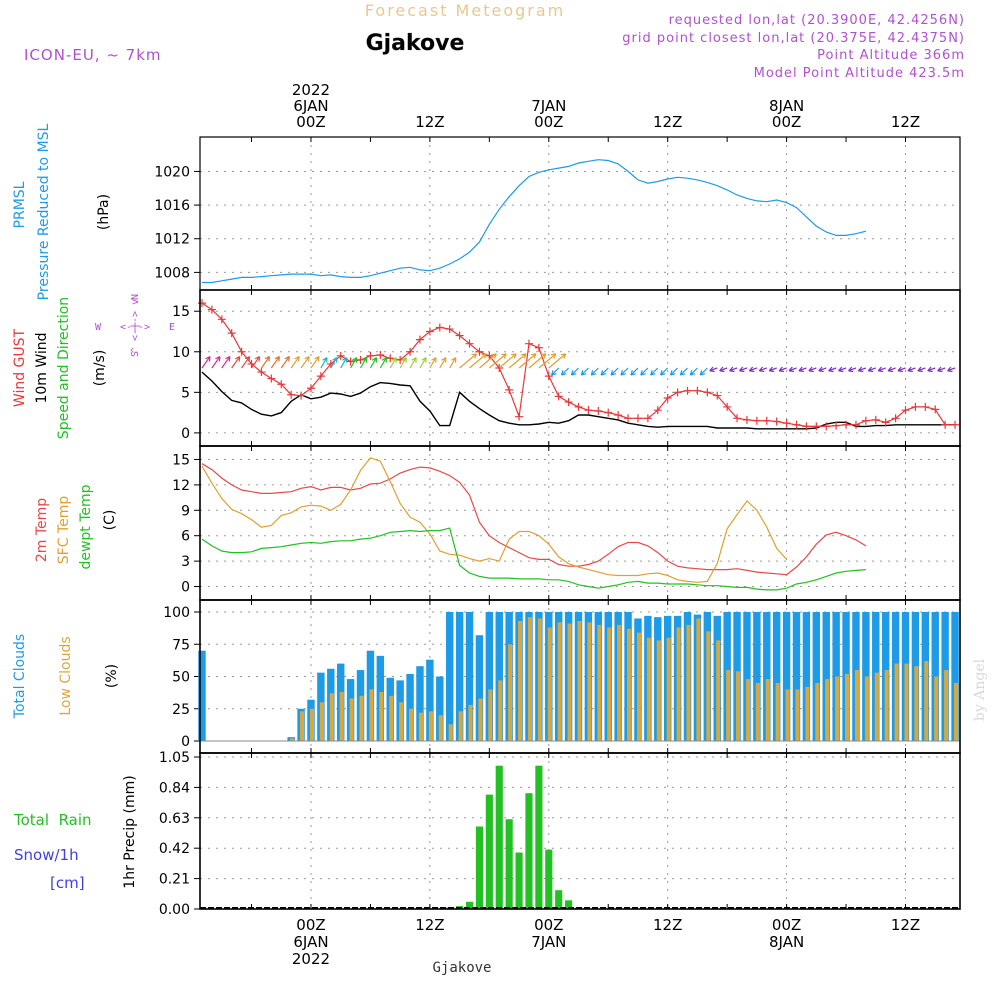 Image resolution: width=1000 pixels, height=1000 pixels. Describe the element at coordinates (891, 55) in the screenshot. I see `point-altitude: Point Altitude 366m` at that location.